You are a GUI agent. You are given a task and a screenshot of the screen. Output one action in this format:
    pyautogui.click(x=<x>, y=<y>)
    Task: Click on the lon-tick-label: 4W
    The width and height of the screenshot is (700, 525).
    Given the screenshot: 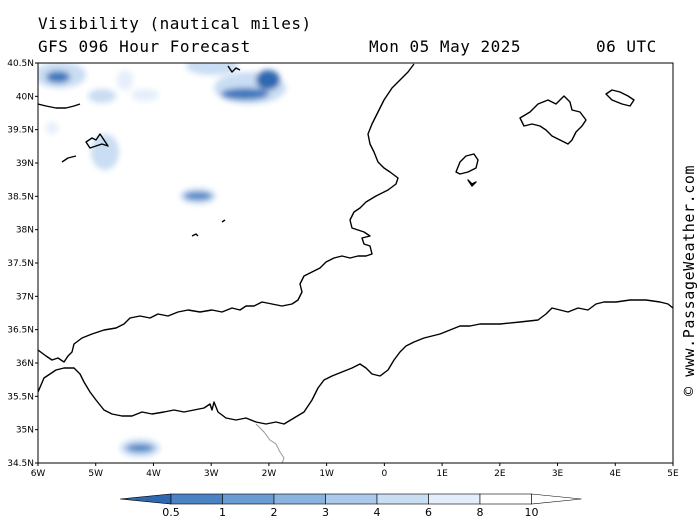 What is the action you would take?
    pyautogui.click(x=153, y=474)
    